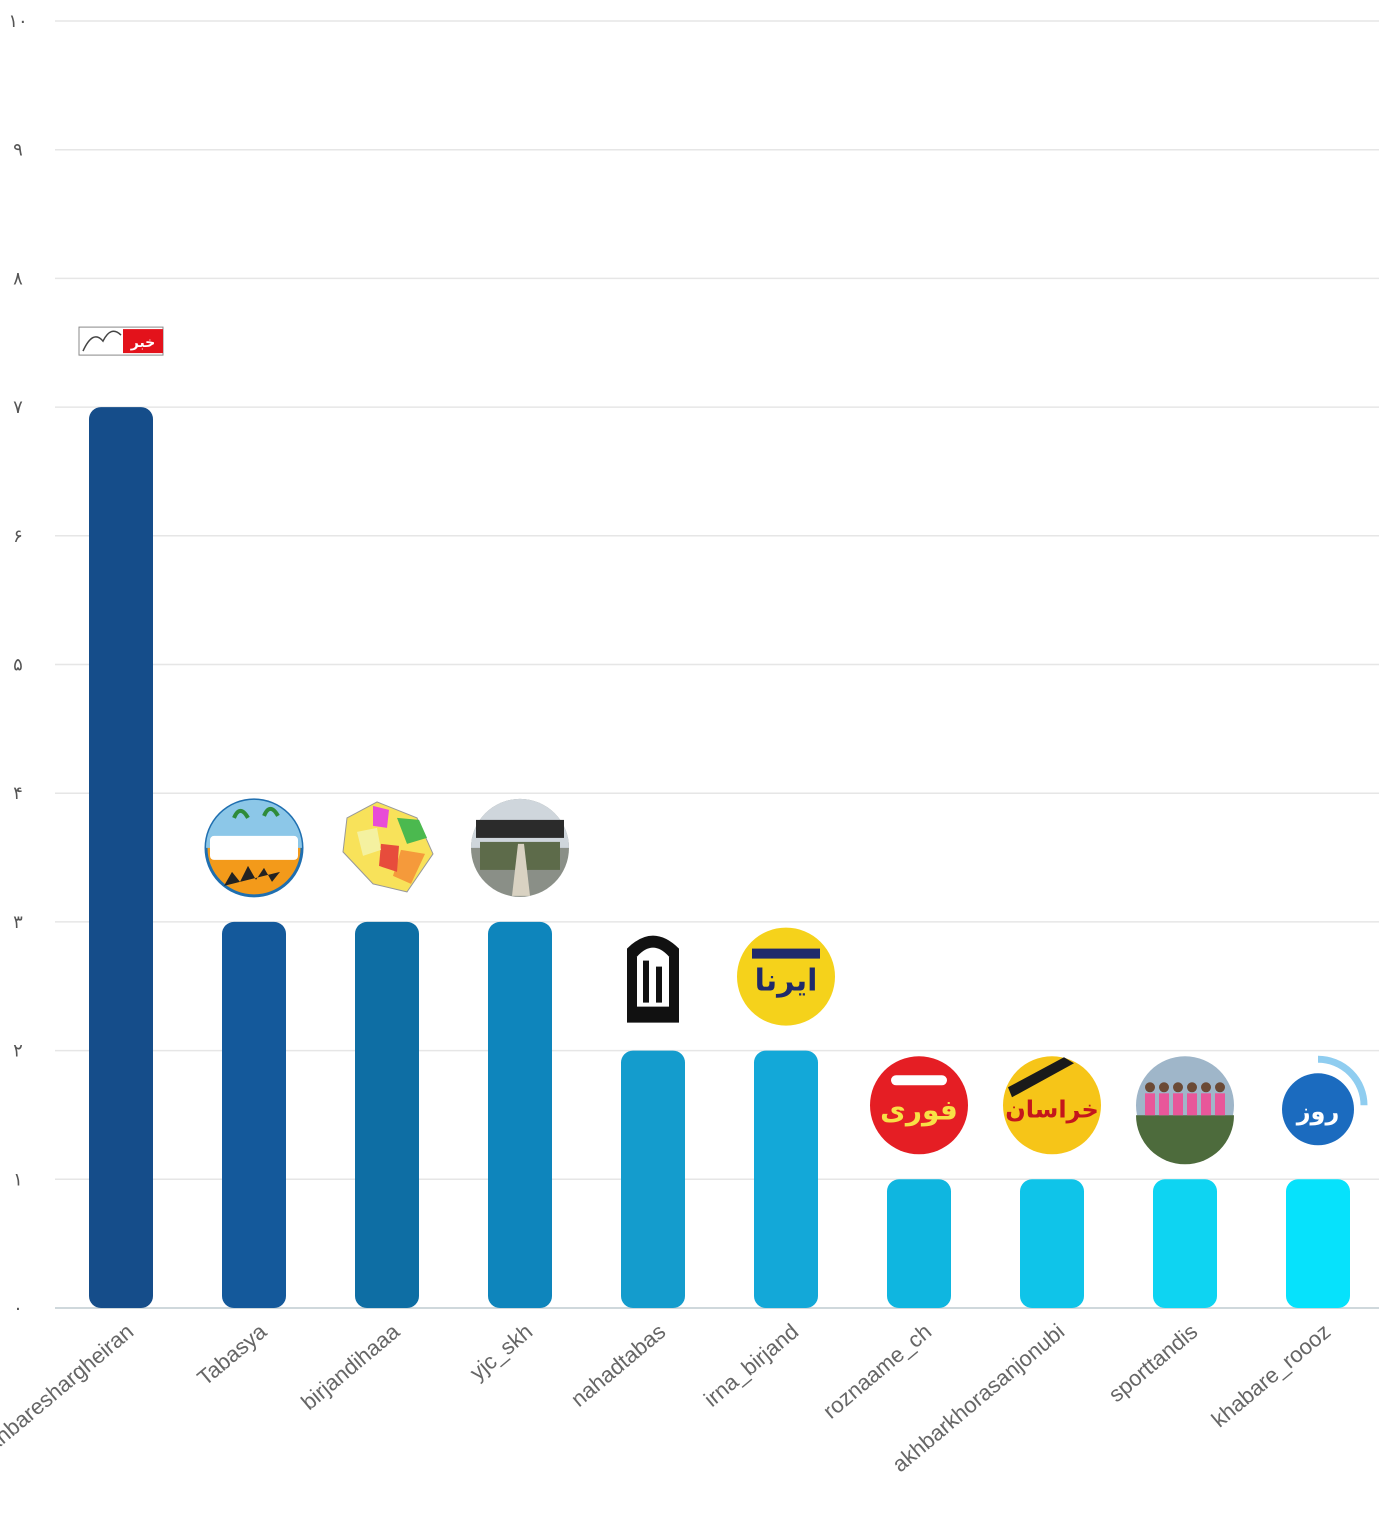 Image resolution: width=1379 pixels, height=1535 pixels. I want to click on bar-roznaame_ch, so click(919, 1243).